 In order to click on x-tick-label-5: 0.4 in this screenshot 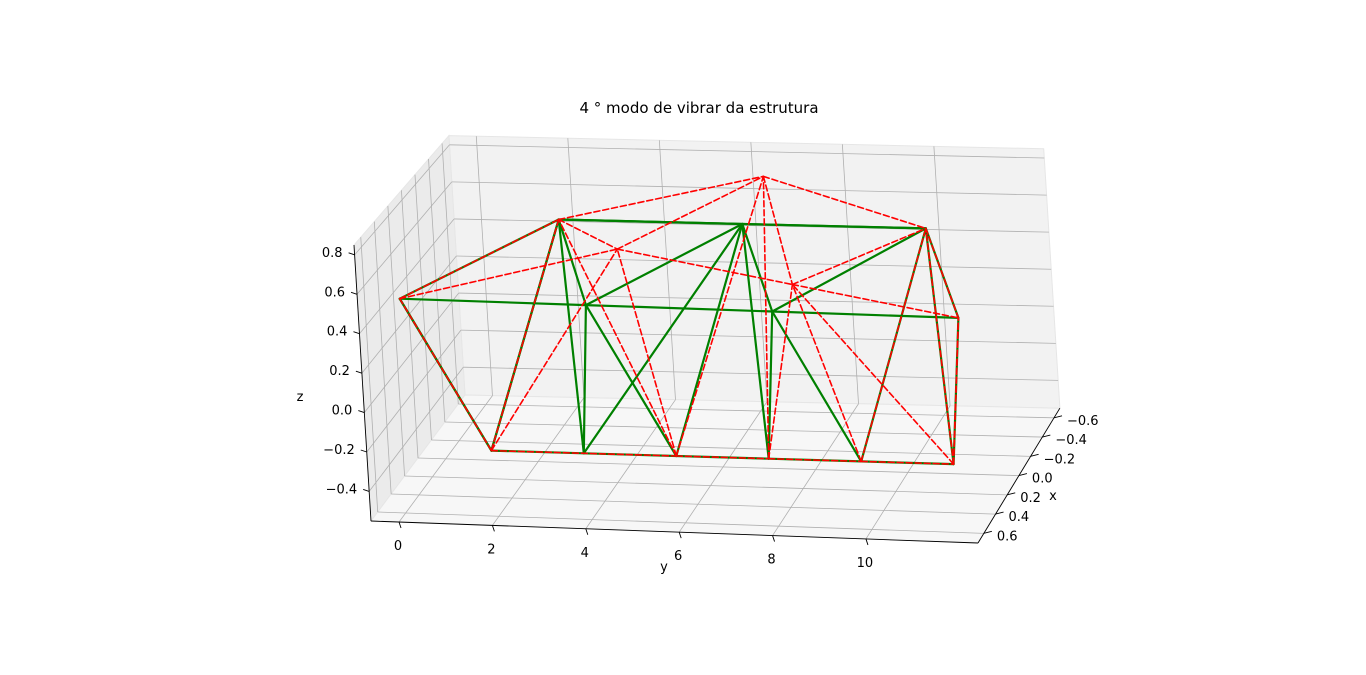, I will do `click(1019, 517)`.